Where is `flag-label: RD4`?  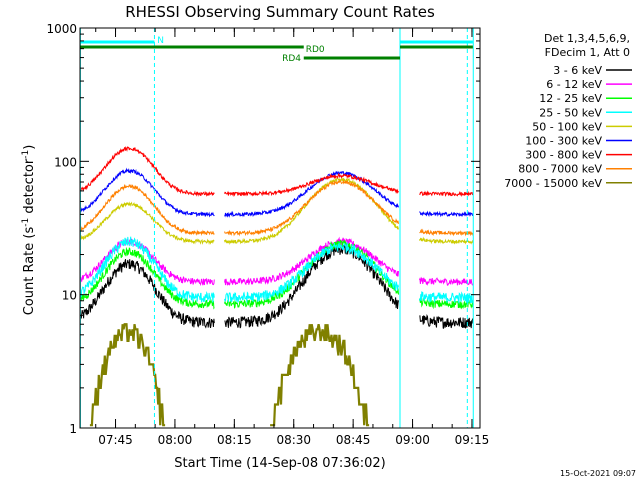
flag-label: RD4 is located at coordinates (291, 59).